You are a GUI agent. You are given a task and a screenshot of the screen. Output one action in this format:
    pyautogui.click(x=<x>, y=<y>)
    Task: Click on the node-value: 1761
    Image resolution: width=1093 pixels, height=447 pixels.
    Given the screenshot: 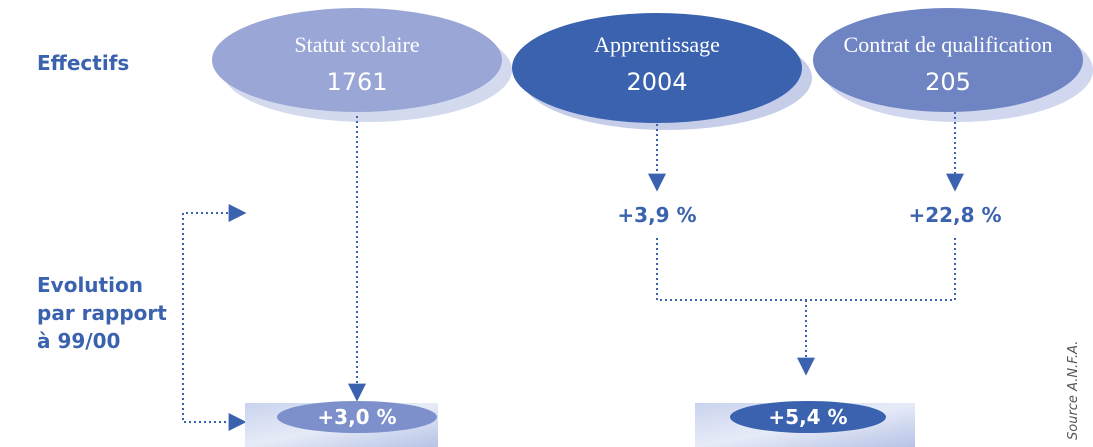 What is the action you would take?
    pyautogui.click(x=356, y=82)
    